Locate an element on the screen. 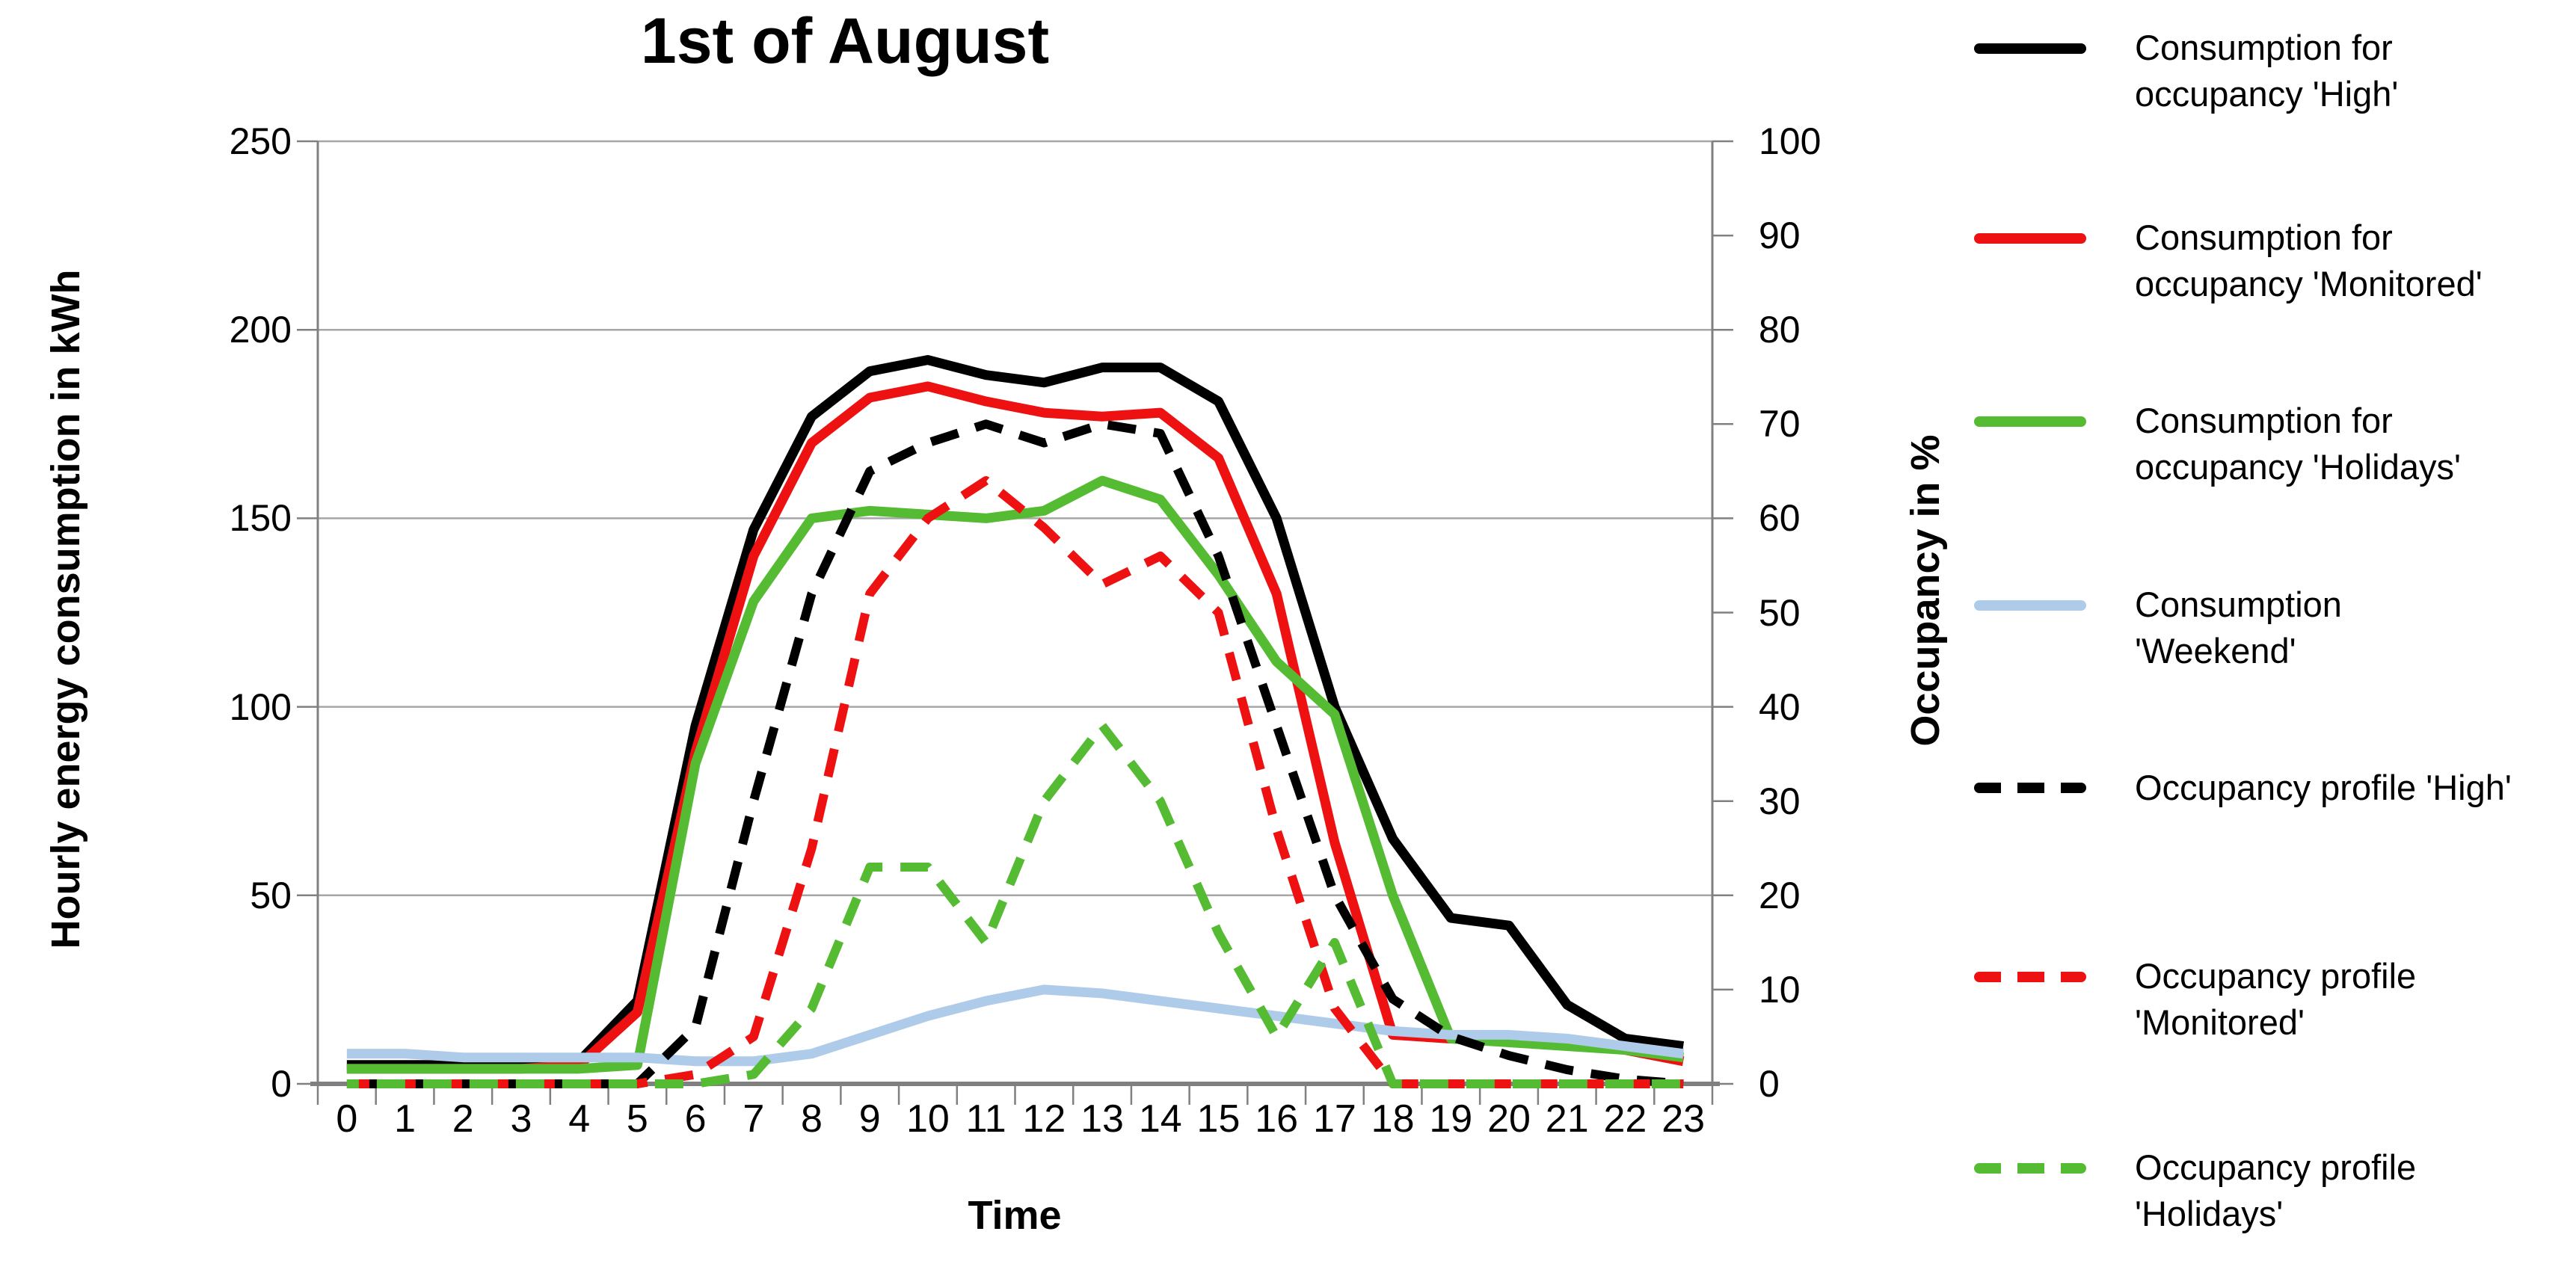 The height and width of the screenshot is (1264, 2576). x-tick-label: 15 is located at coordinates (1218, 1119).